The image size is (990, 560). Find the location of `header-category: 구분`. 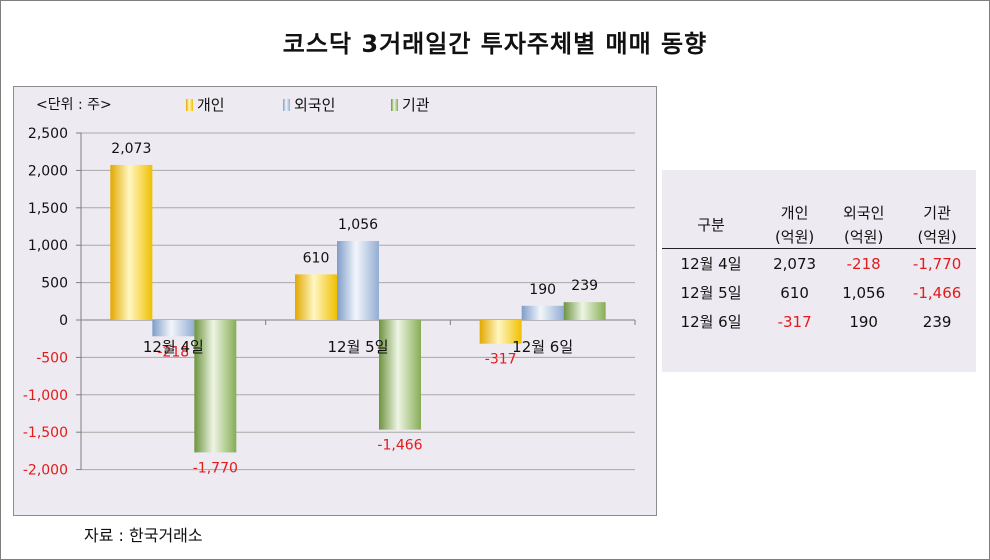

header-category: 구분 is located at coordinates (711, 224).